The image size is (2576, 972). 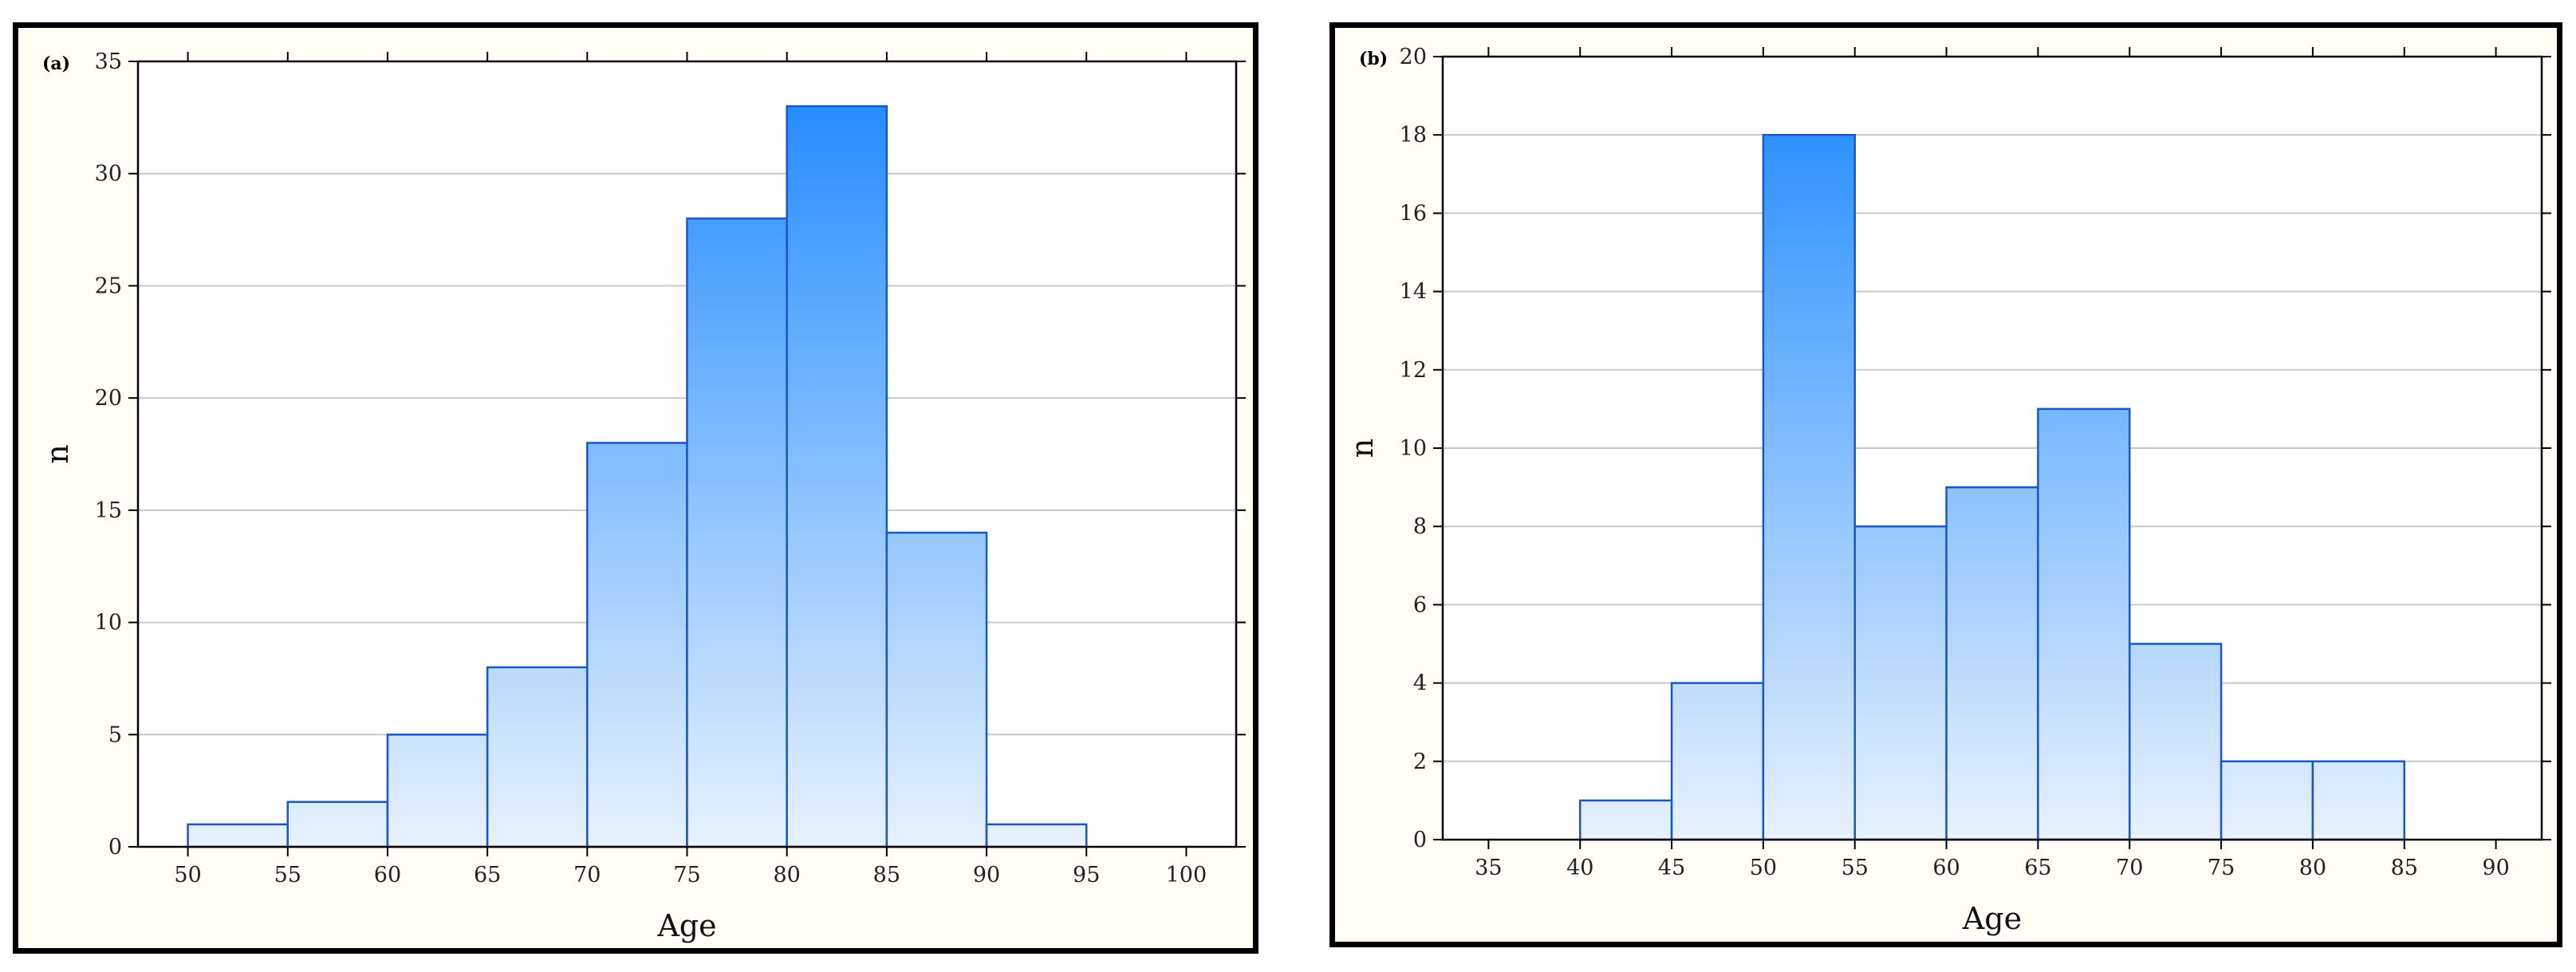 What do you see at coordinates (108, 61) in the screenshot?
I see `y-tick-label: 35` at bounding box center [108, 61].